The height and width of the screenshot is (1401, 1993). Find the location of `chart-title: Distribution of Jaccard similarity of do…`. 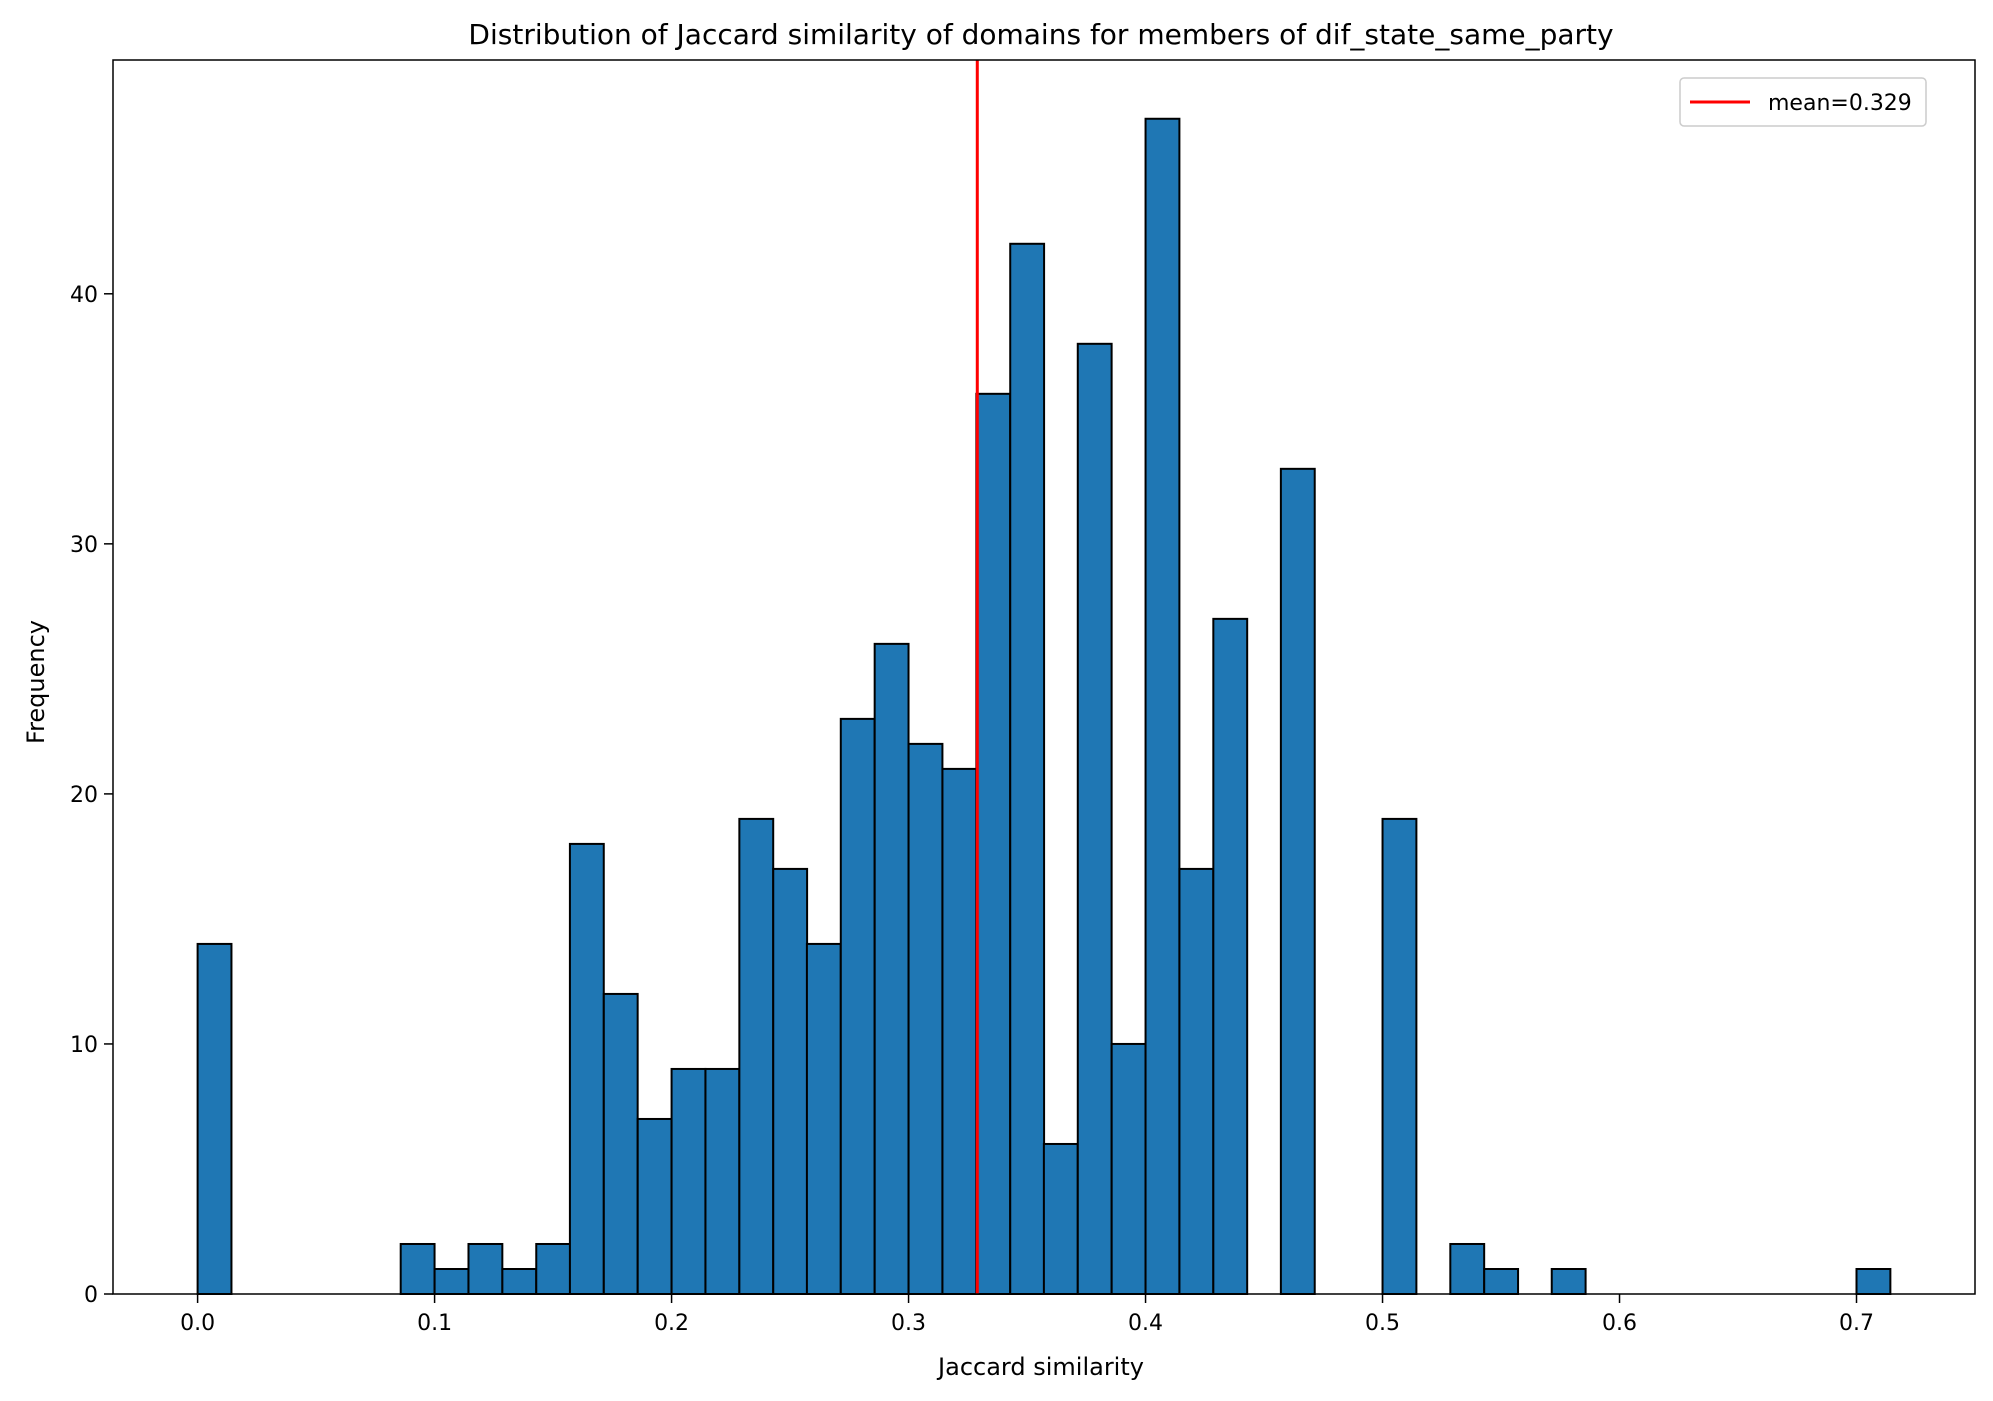

chart-title: Distribution of Jaccard similarity of do… is located at coordinates (1040, 34).